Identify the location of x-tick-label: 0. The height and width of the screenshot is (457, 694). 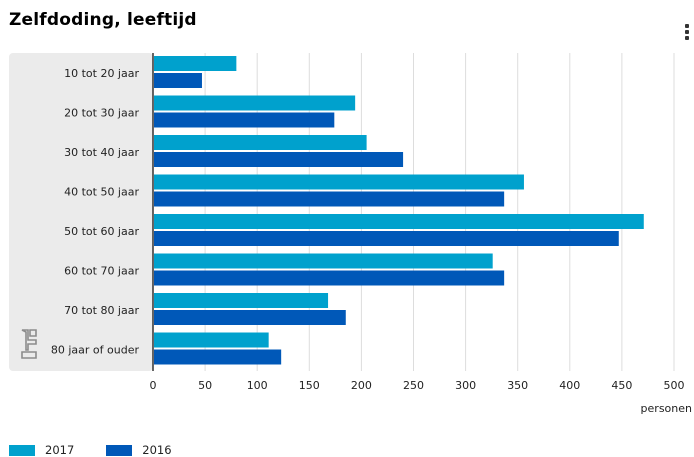
(153, 385).